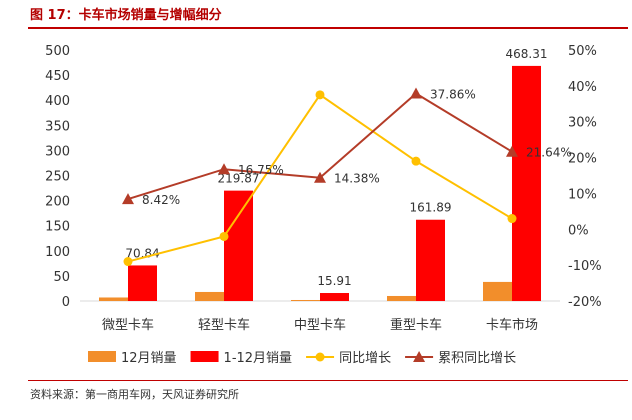 This screenshot has width=632, height=420. I want to click on legend-label: 累积同比增长, so click(477, 358).